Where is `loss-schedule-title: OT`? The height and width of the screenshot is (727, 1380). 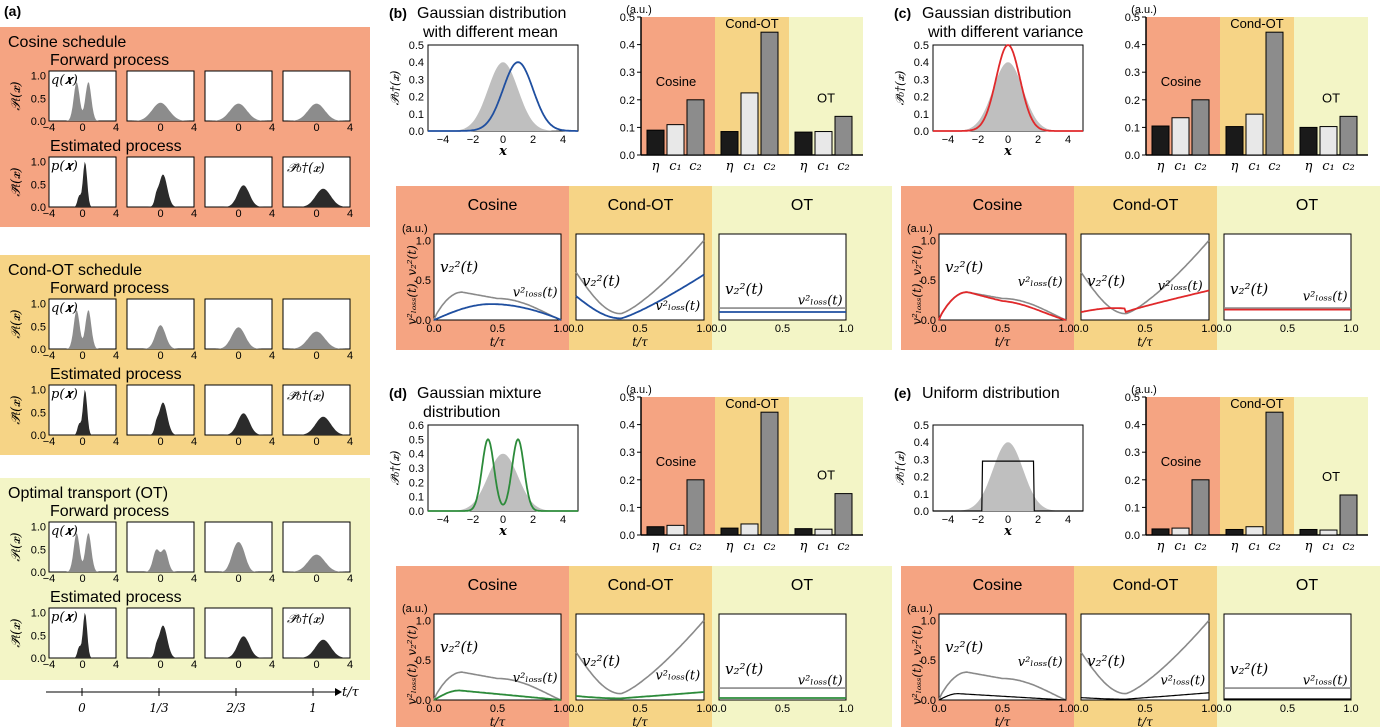
loss-schedule-title: OT is located at coordinates (802, 585).